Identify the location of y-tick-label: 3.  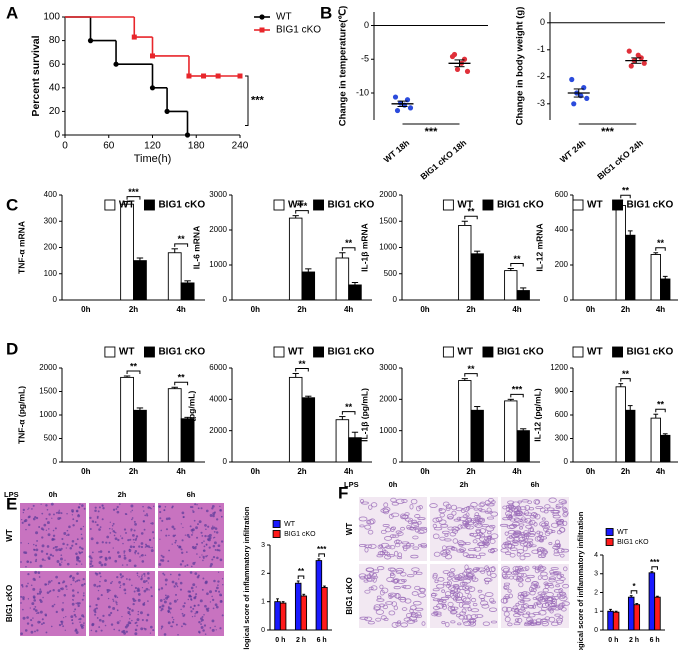
(596, 574).